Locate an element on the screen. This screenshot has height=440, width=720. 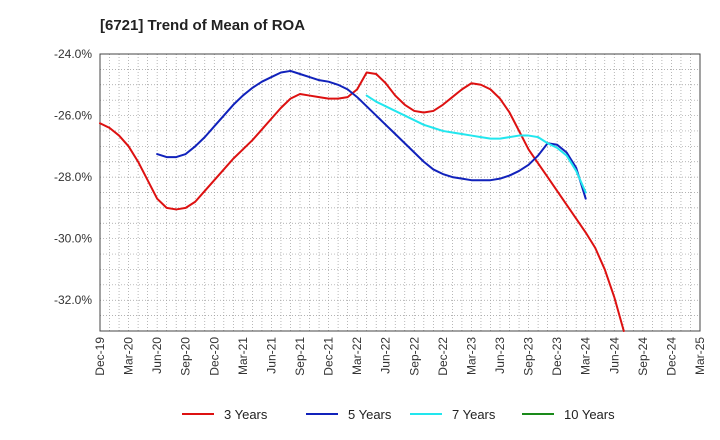
legend-label: 3 Years is located at coordinates (246, 414).